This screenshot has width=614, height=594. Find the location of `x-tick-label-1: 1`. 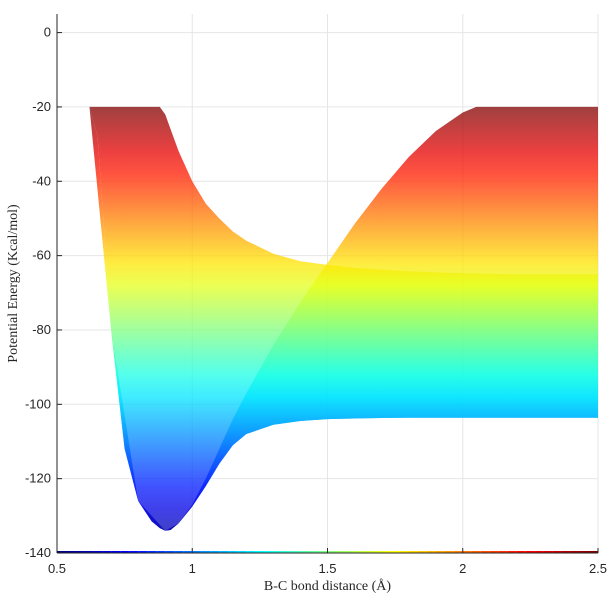

x-tick-label-1: 1 is located at coordinates (192, 568).